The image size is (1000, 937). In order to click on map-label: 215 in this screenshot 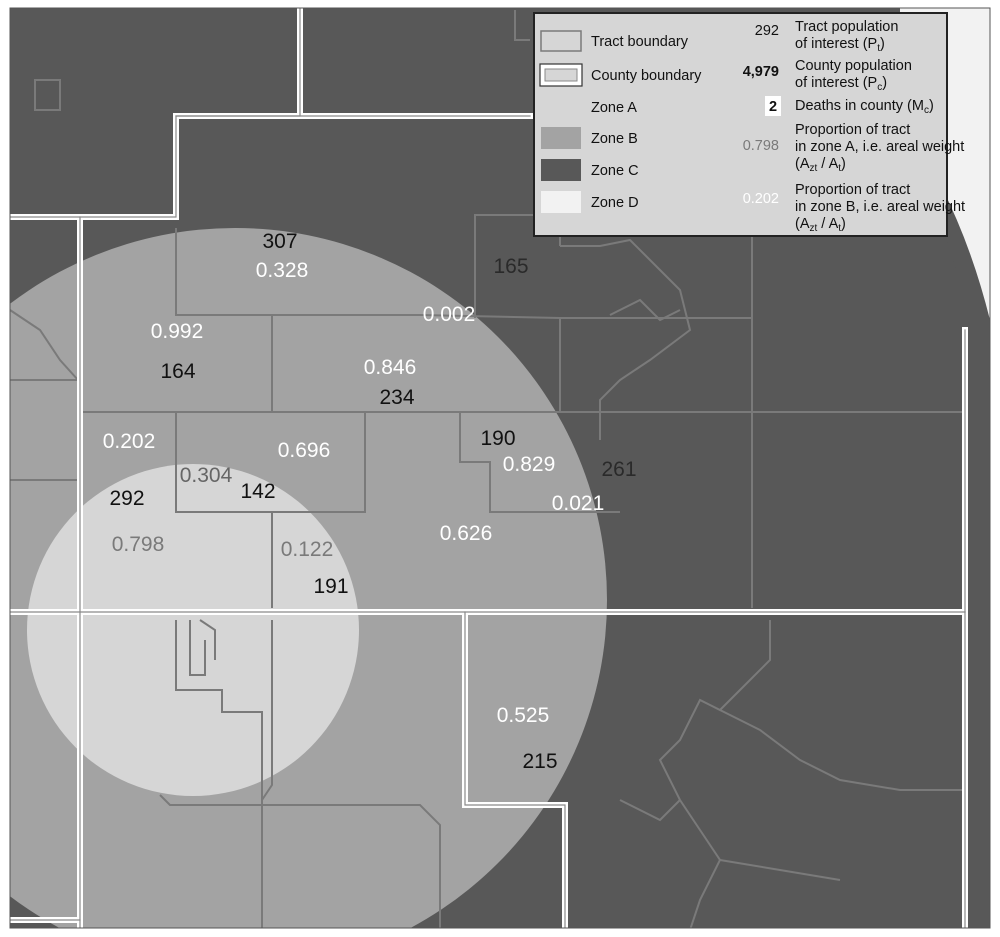, I will do `click(539, 761)`.